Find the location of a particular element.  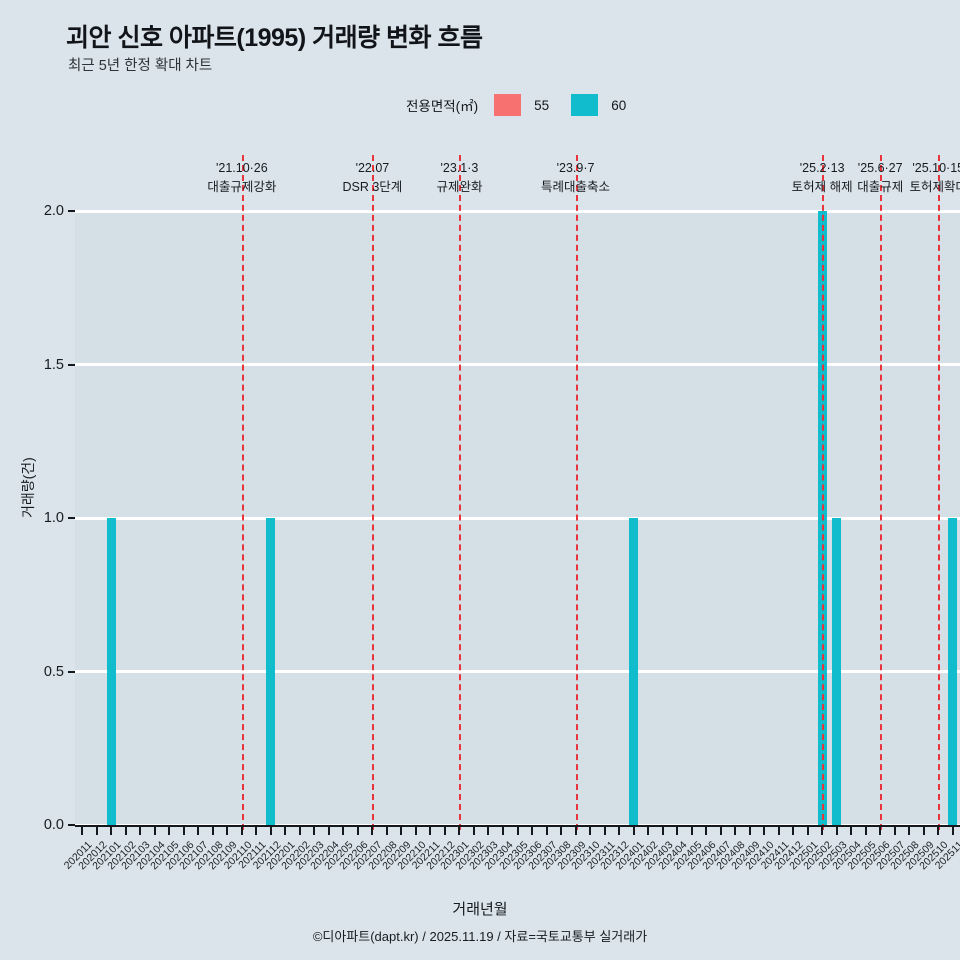

y-tick-label: 0.5 is located at coordinates (53, 671).